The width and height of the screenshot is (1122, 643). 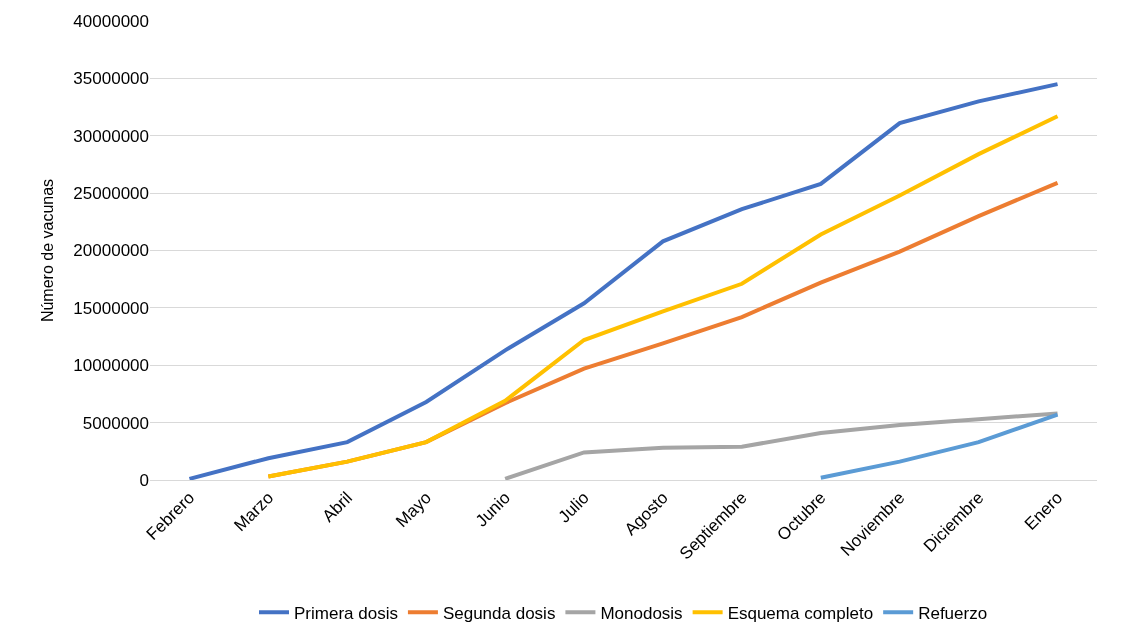 What do you see at coordinates (144, 480) in the screenshot?
I see `y-tick-label: 0` at bounding box center [144, 480].